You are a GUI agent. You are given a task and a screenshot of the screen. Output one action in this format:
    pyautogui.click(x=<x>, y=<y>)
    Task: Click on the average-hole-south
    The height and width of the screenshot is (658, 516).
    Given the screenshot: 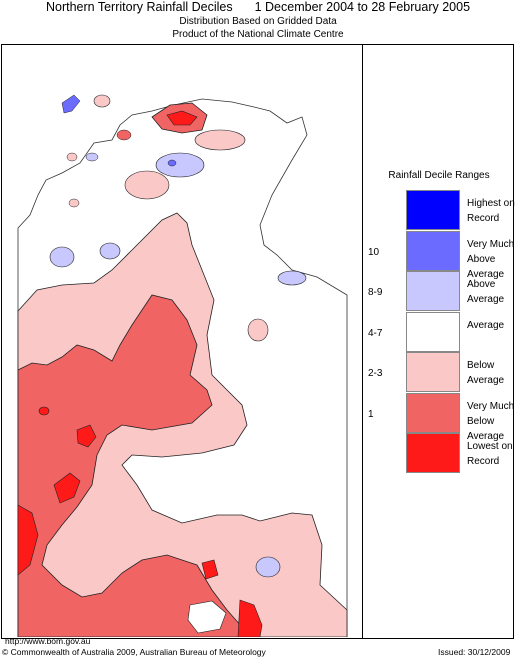 What is the action you would take?
    pyautogui.click(x=207, y=617)
    